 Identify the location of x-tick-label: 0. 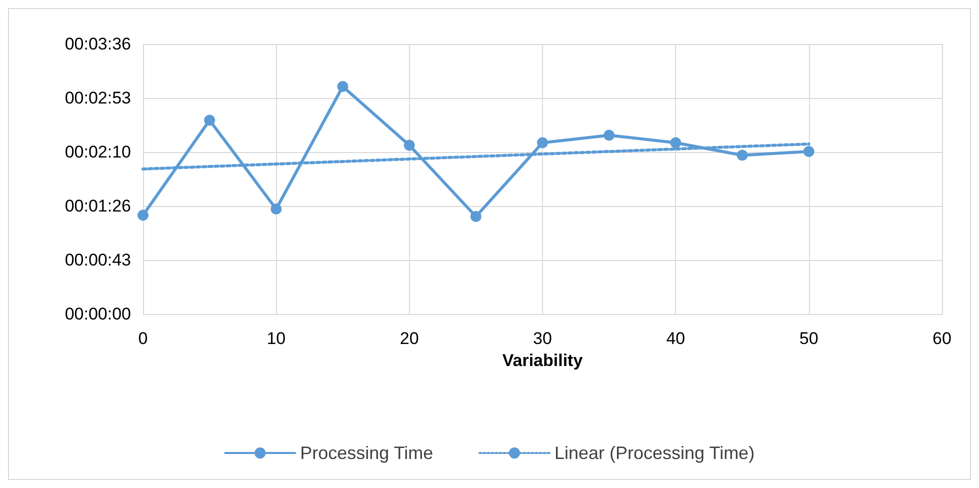
(143, 338).